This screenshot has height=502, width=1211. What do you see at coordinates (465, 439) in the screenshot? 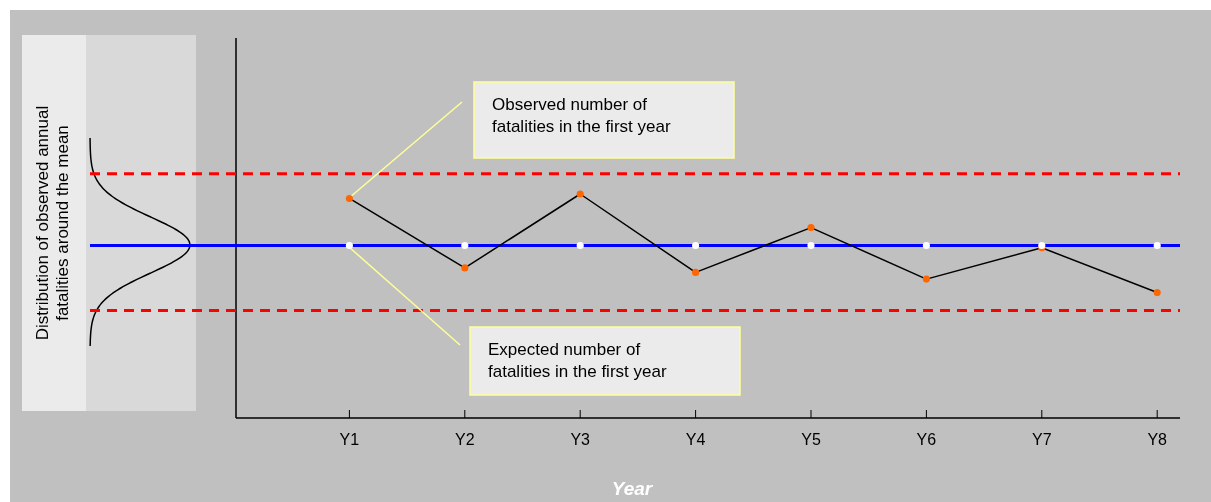
I see `x-tick-label: Y2` at bounding box center [465, 439].